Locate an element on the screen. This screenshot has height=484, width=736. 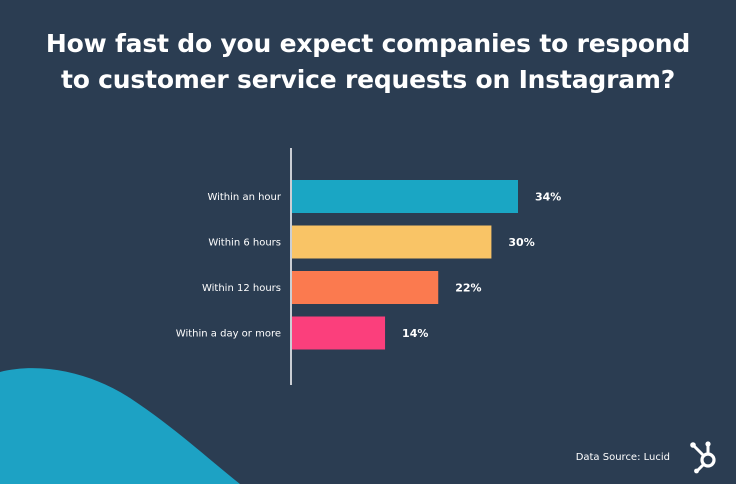
category-label: Within an hour is located at coordinates (244, 197).